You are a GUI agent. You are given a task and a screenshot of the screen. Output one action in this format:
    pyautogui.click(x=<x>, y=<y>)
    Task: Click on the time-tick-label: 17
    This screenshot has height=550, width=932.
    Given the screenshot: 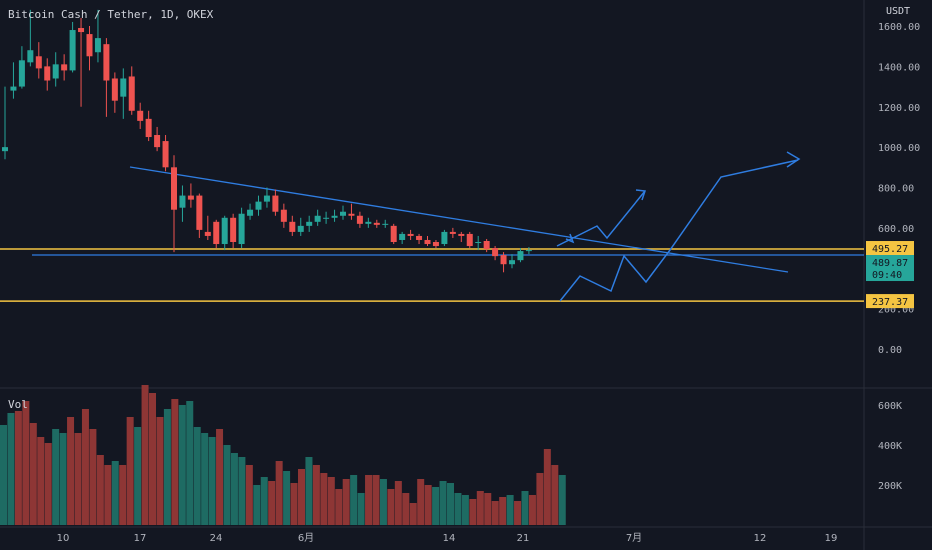 What is the action you would take?
    pyautogui.click(x=140, y=538)
    